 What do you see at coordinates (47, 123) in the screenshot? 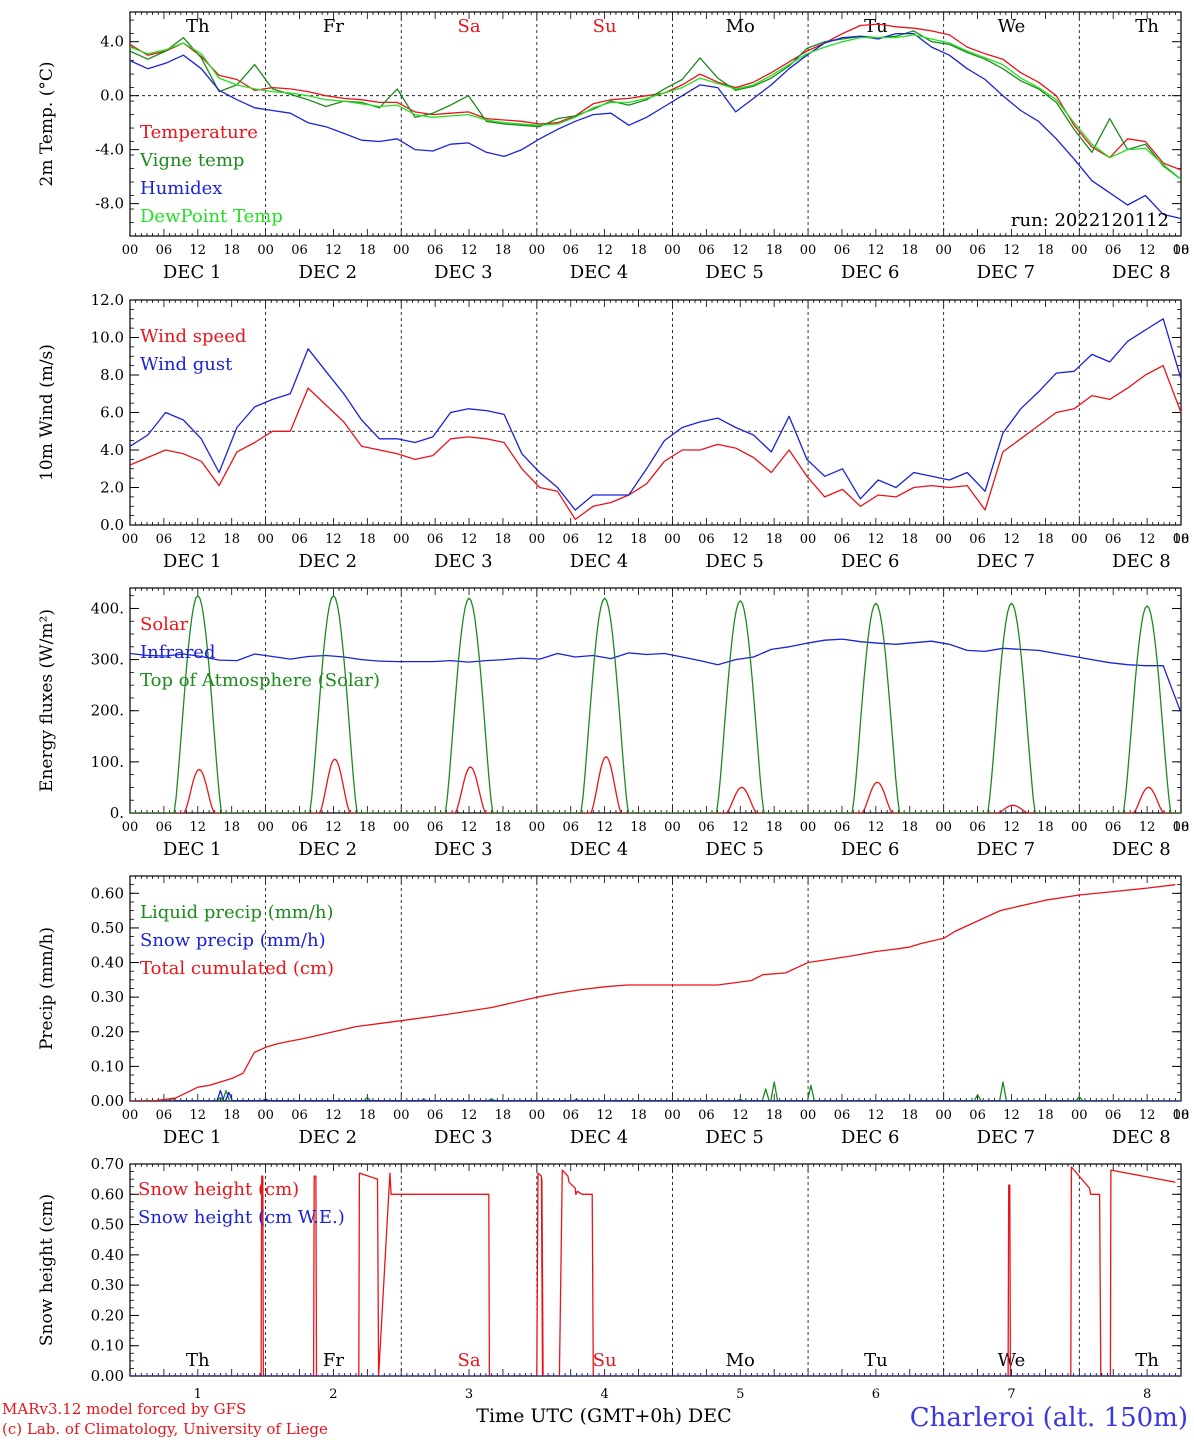
I see `y-axis-label: 2m Temp. (°C)` at bounding box center [47, 123].